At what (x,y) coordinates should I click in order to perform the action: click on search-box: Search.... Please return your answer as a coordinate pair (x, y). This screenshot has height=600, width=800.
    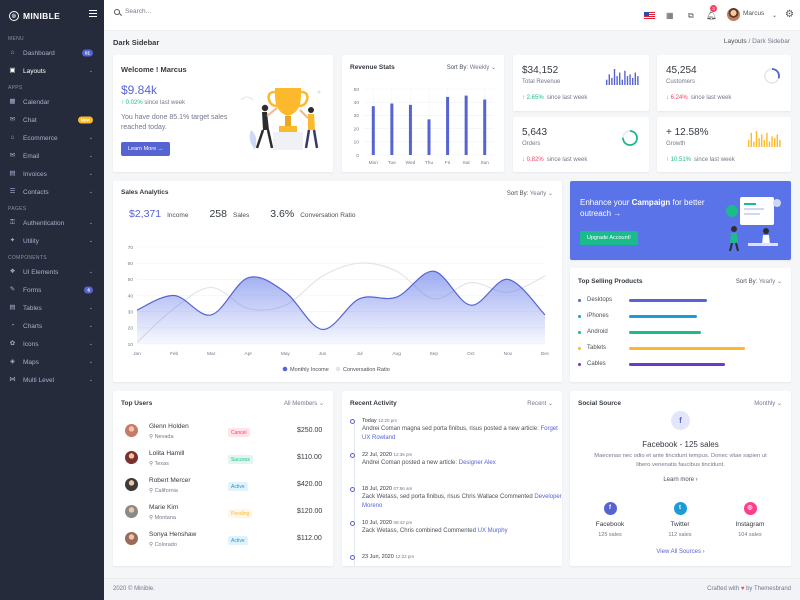
    Looking at the image, I should click on (132, 11).